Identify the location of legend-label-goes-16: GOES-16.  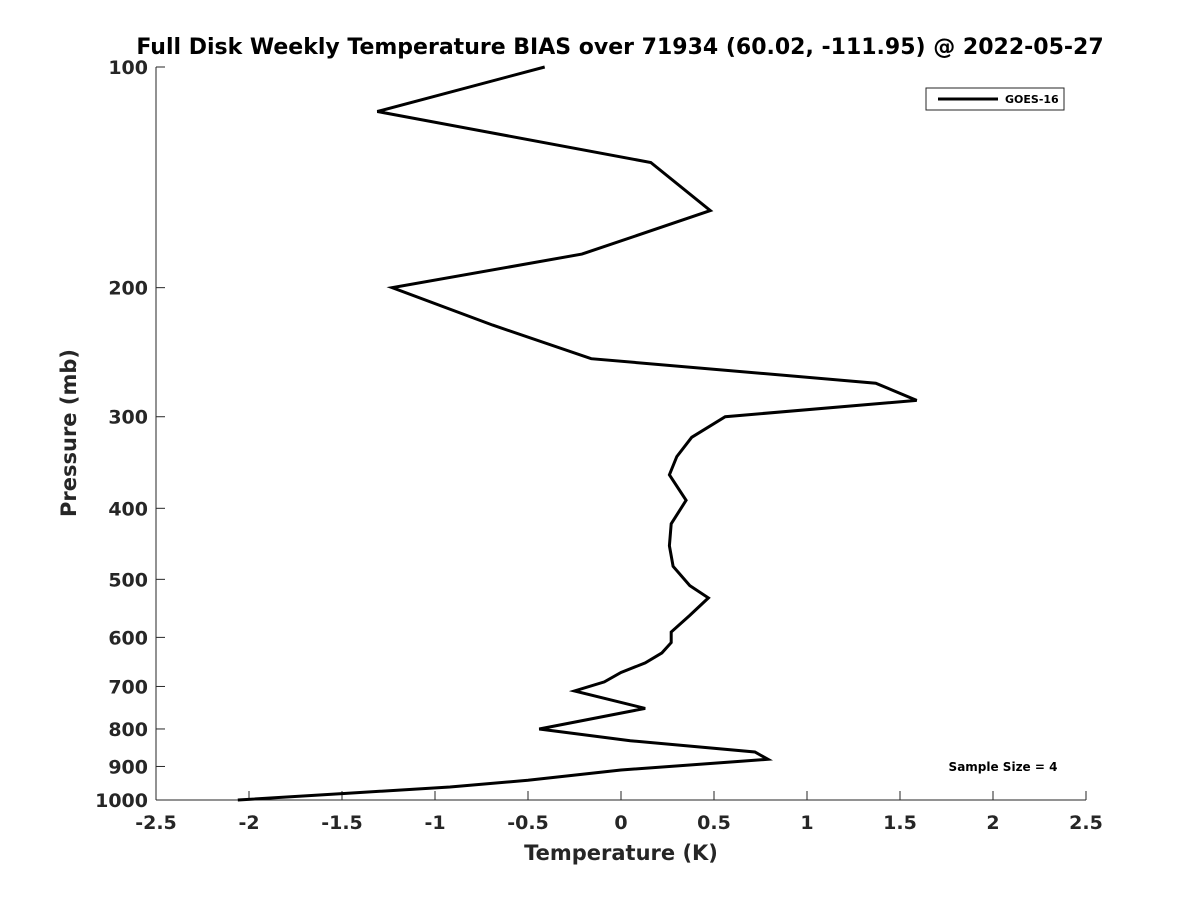
(1032, 99).